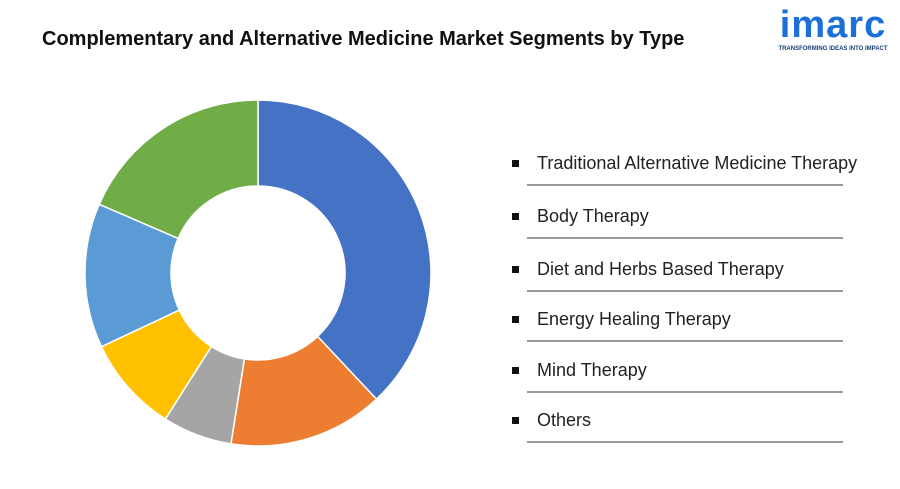  I want to click on logo: imarc TRANSFORMING IDEAS INTO IMPACT, so click(833, 28).